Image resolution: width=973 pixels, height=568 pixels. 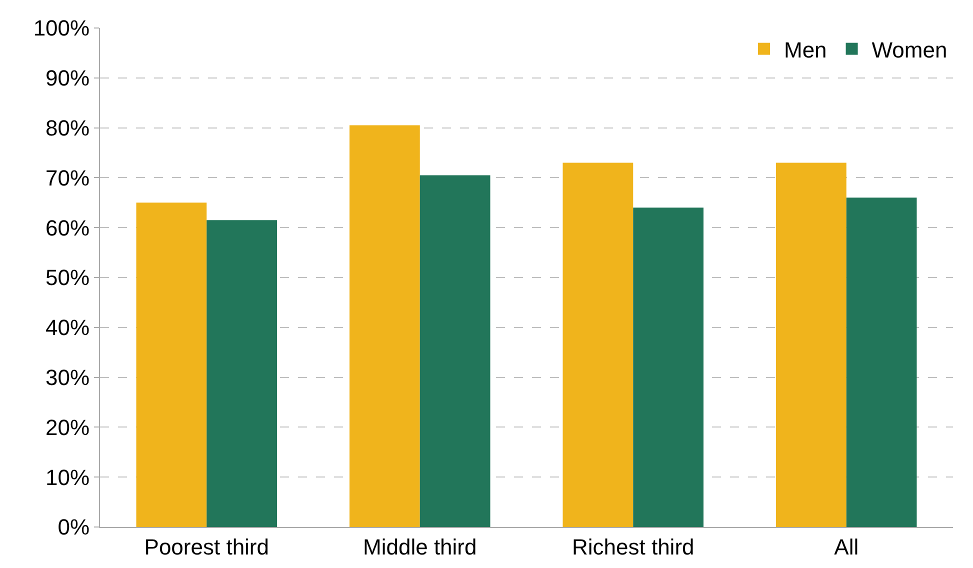 What do you see at coordinates (68, 78) in the screenshot?
I see `y-tick-label: 90%` at bounding box center [68, 78].